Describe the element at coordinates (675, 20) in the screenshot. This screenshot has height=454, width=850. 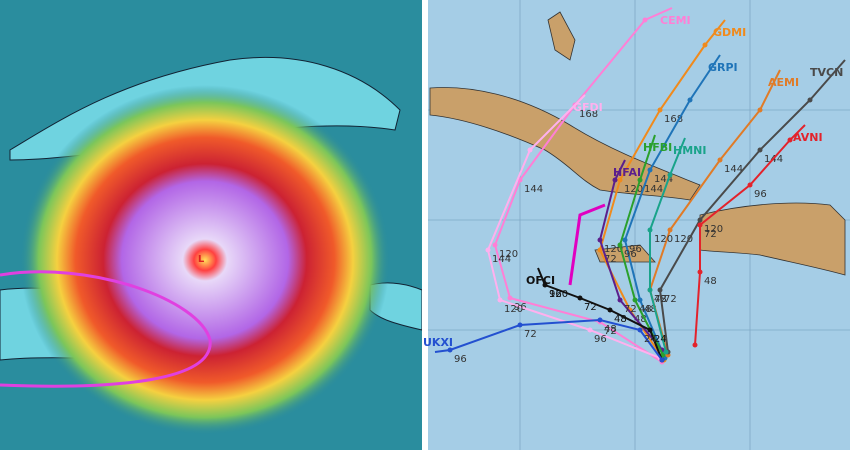
I see `model-label: CEMI` at that location.